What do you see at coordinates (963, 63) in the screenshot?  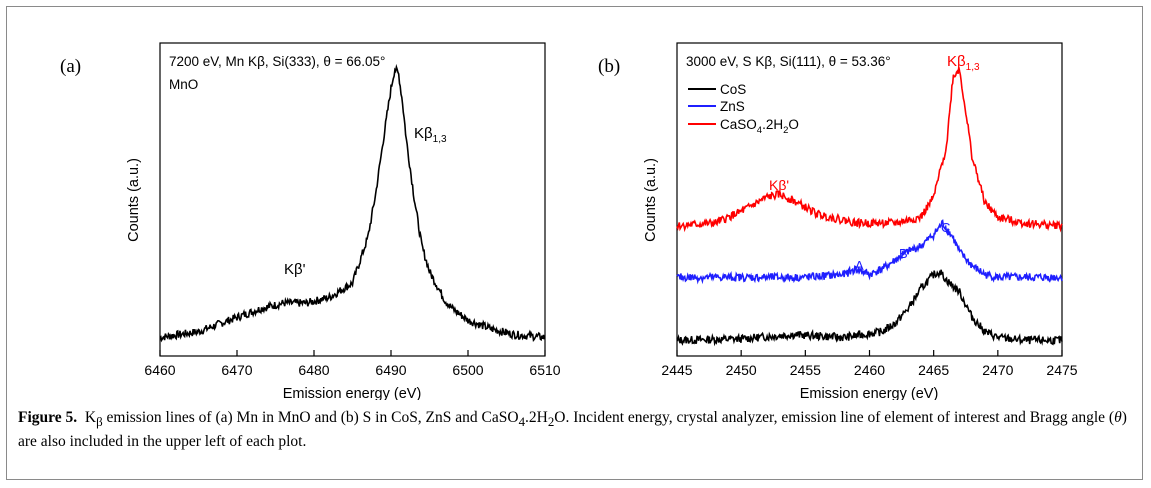 I see `panel-b-peak-label: Kβ1,3` at bounding box center [963, 63].